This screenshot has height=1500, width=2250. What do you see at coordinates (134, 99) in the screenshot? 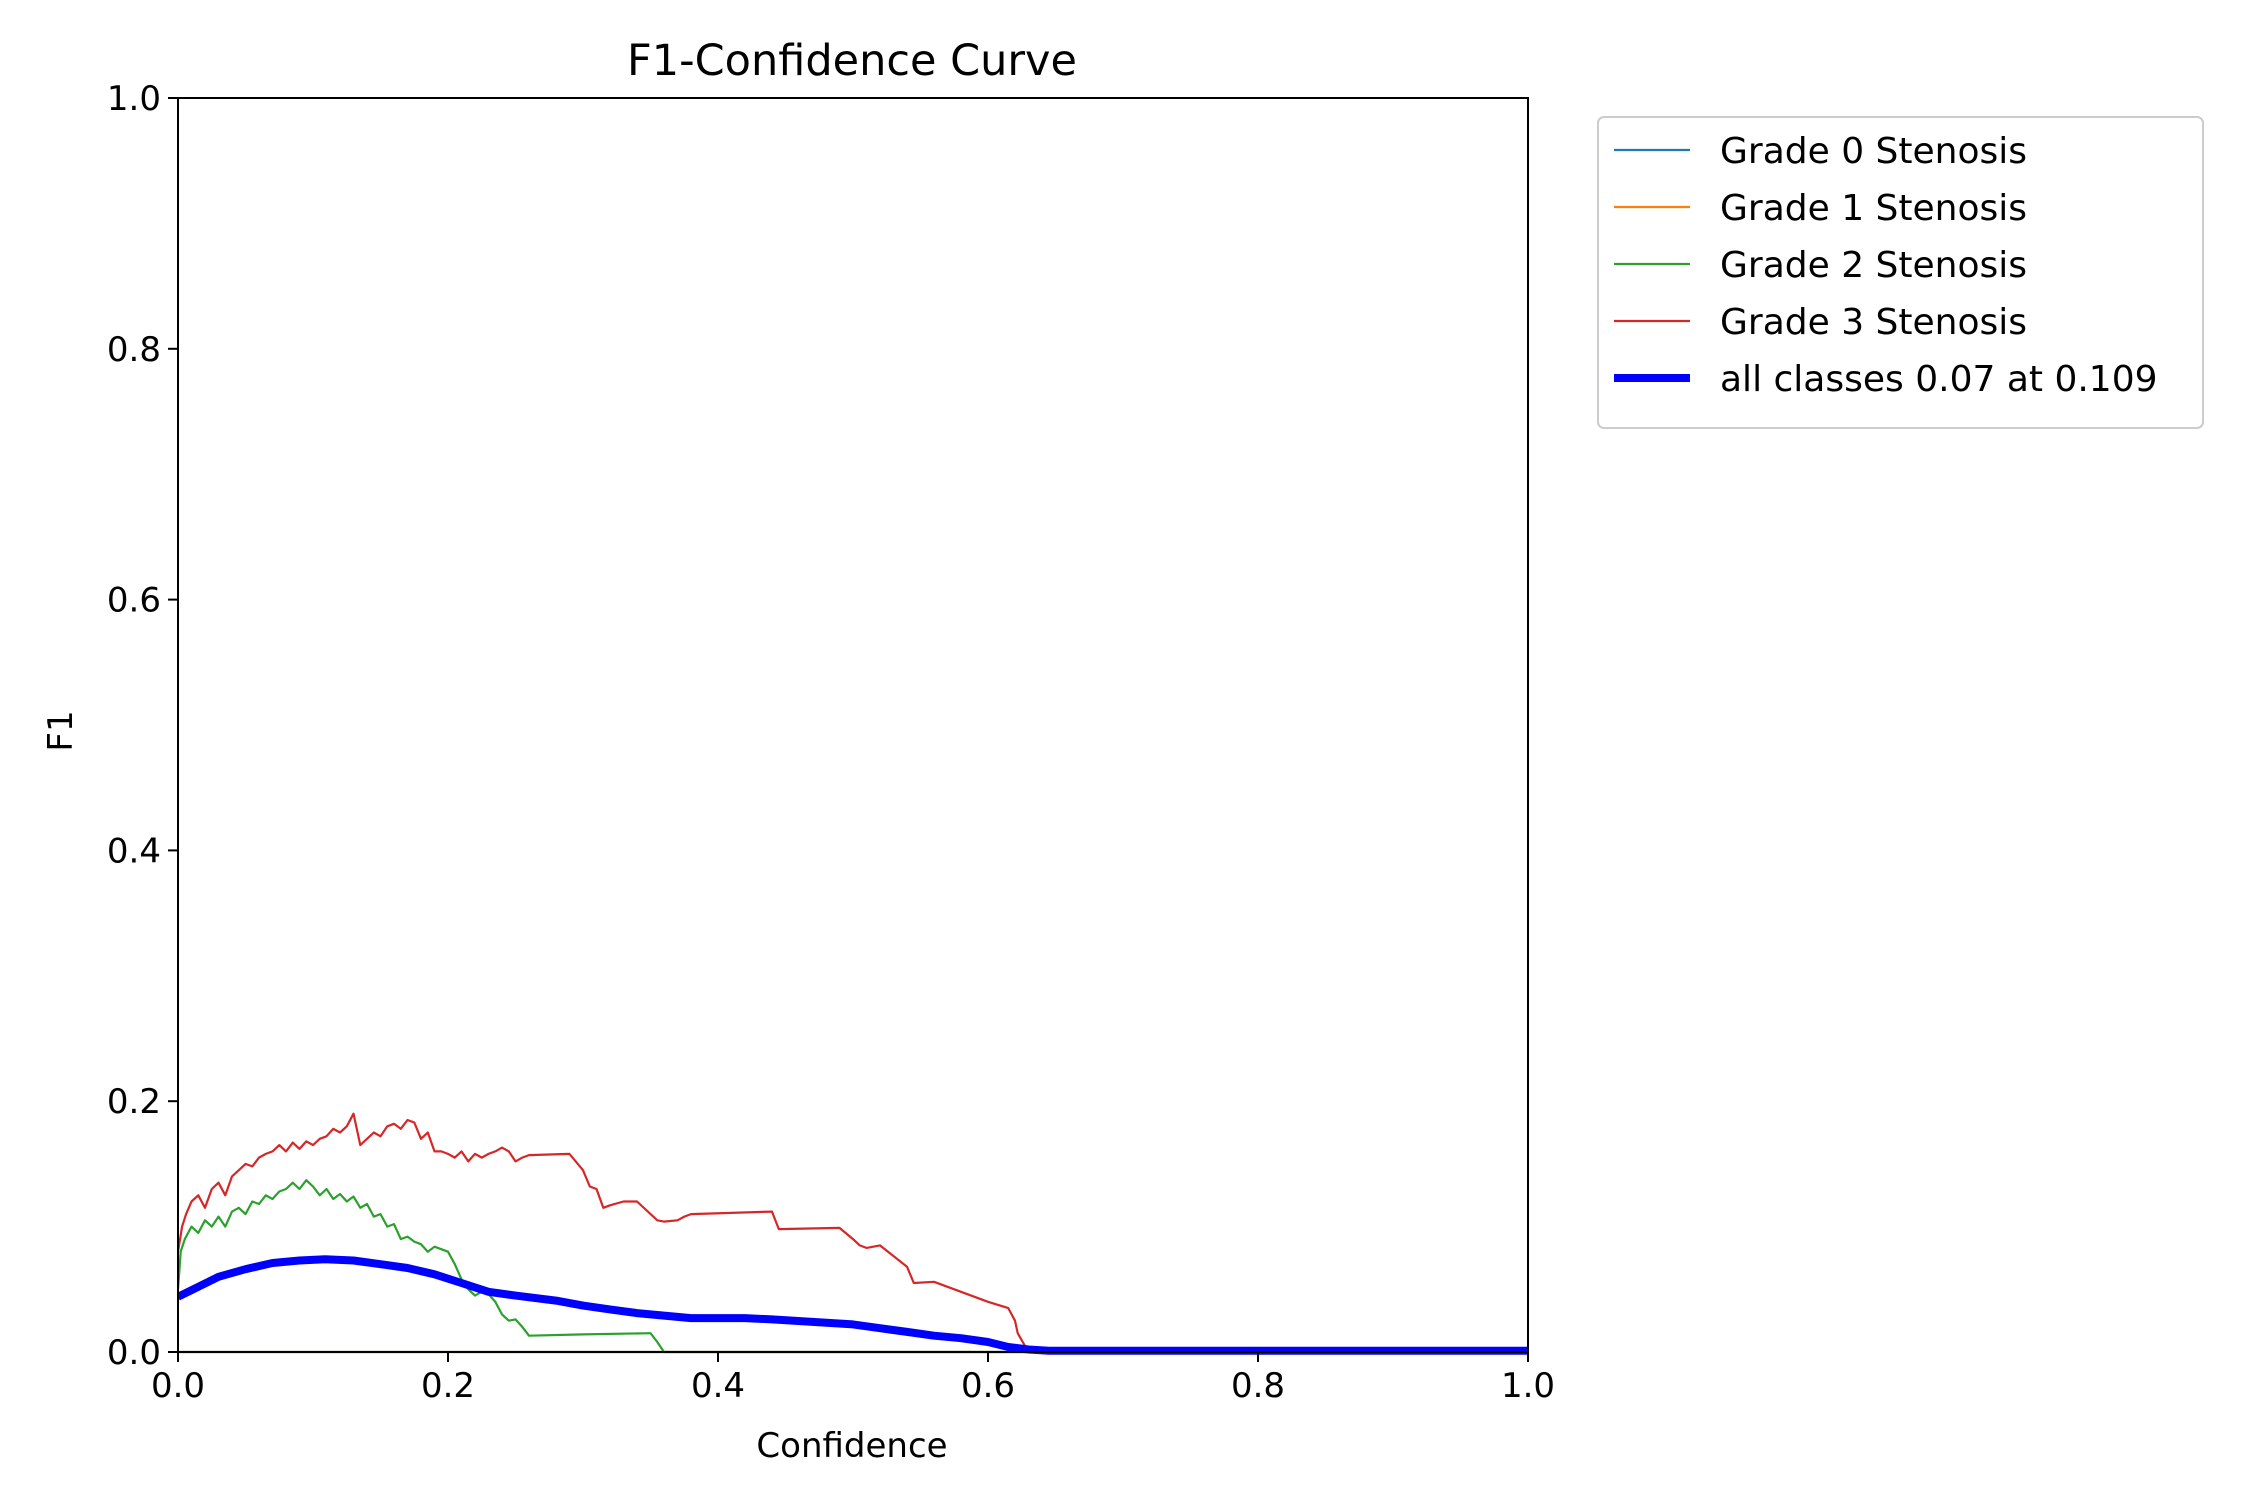
I see `y-tick-label: 1.0` at bounding box center [134, 99].